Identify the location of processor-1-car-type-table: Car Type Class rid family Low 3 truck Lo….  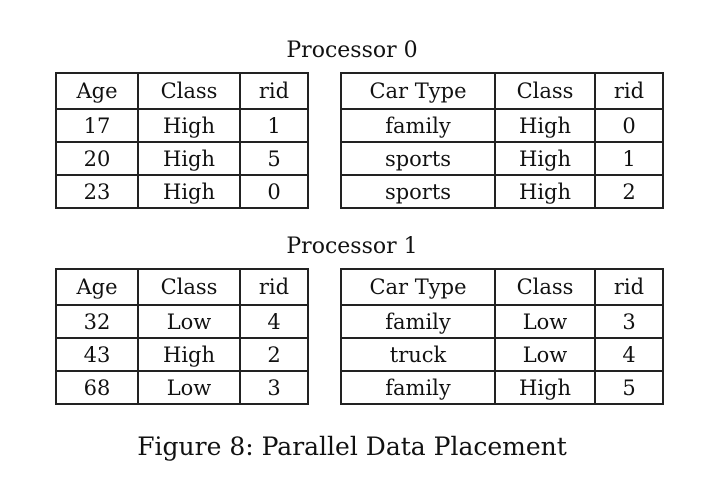
(502, 336).